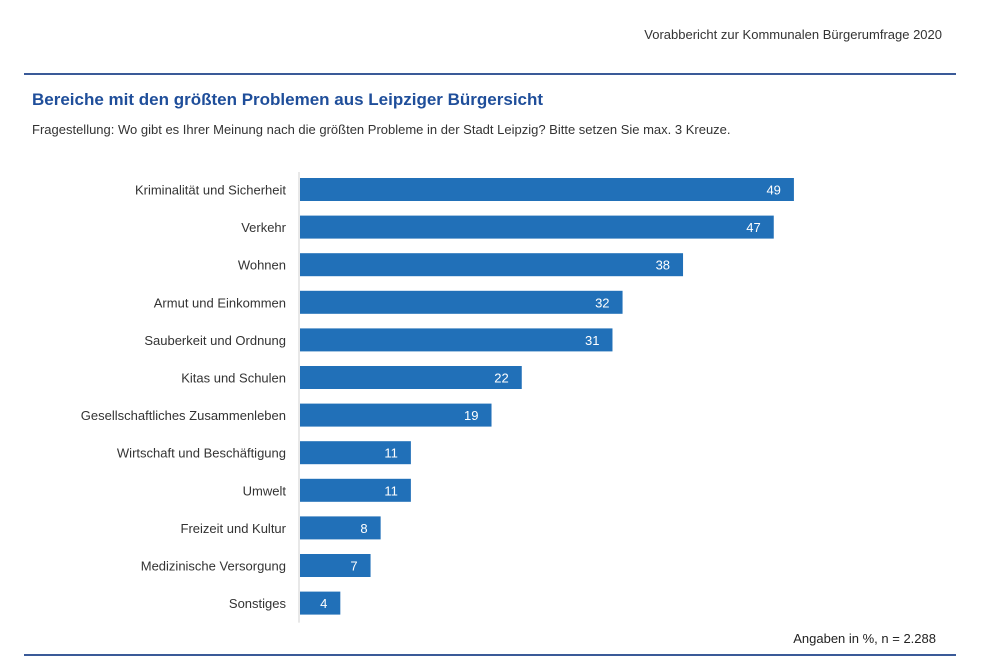 This screenshot has width=1000, height=667. Describe the element at coordinates (233, 378) in the screenshot. I see `category-label: Kitas und Schulen` at that location.